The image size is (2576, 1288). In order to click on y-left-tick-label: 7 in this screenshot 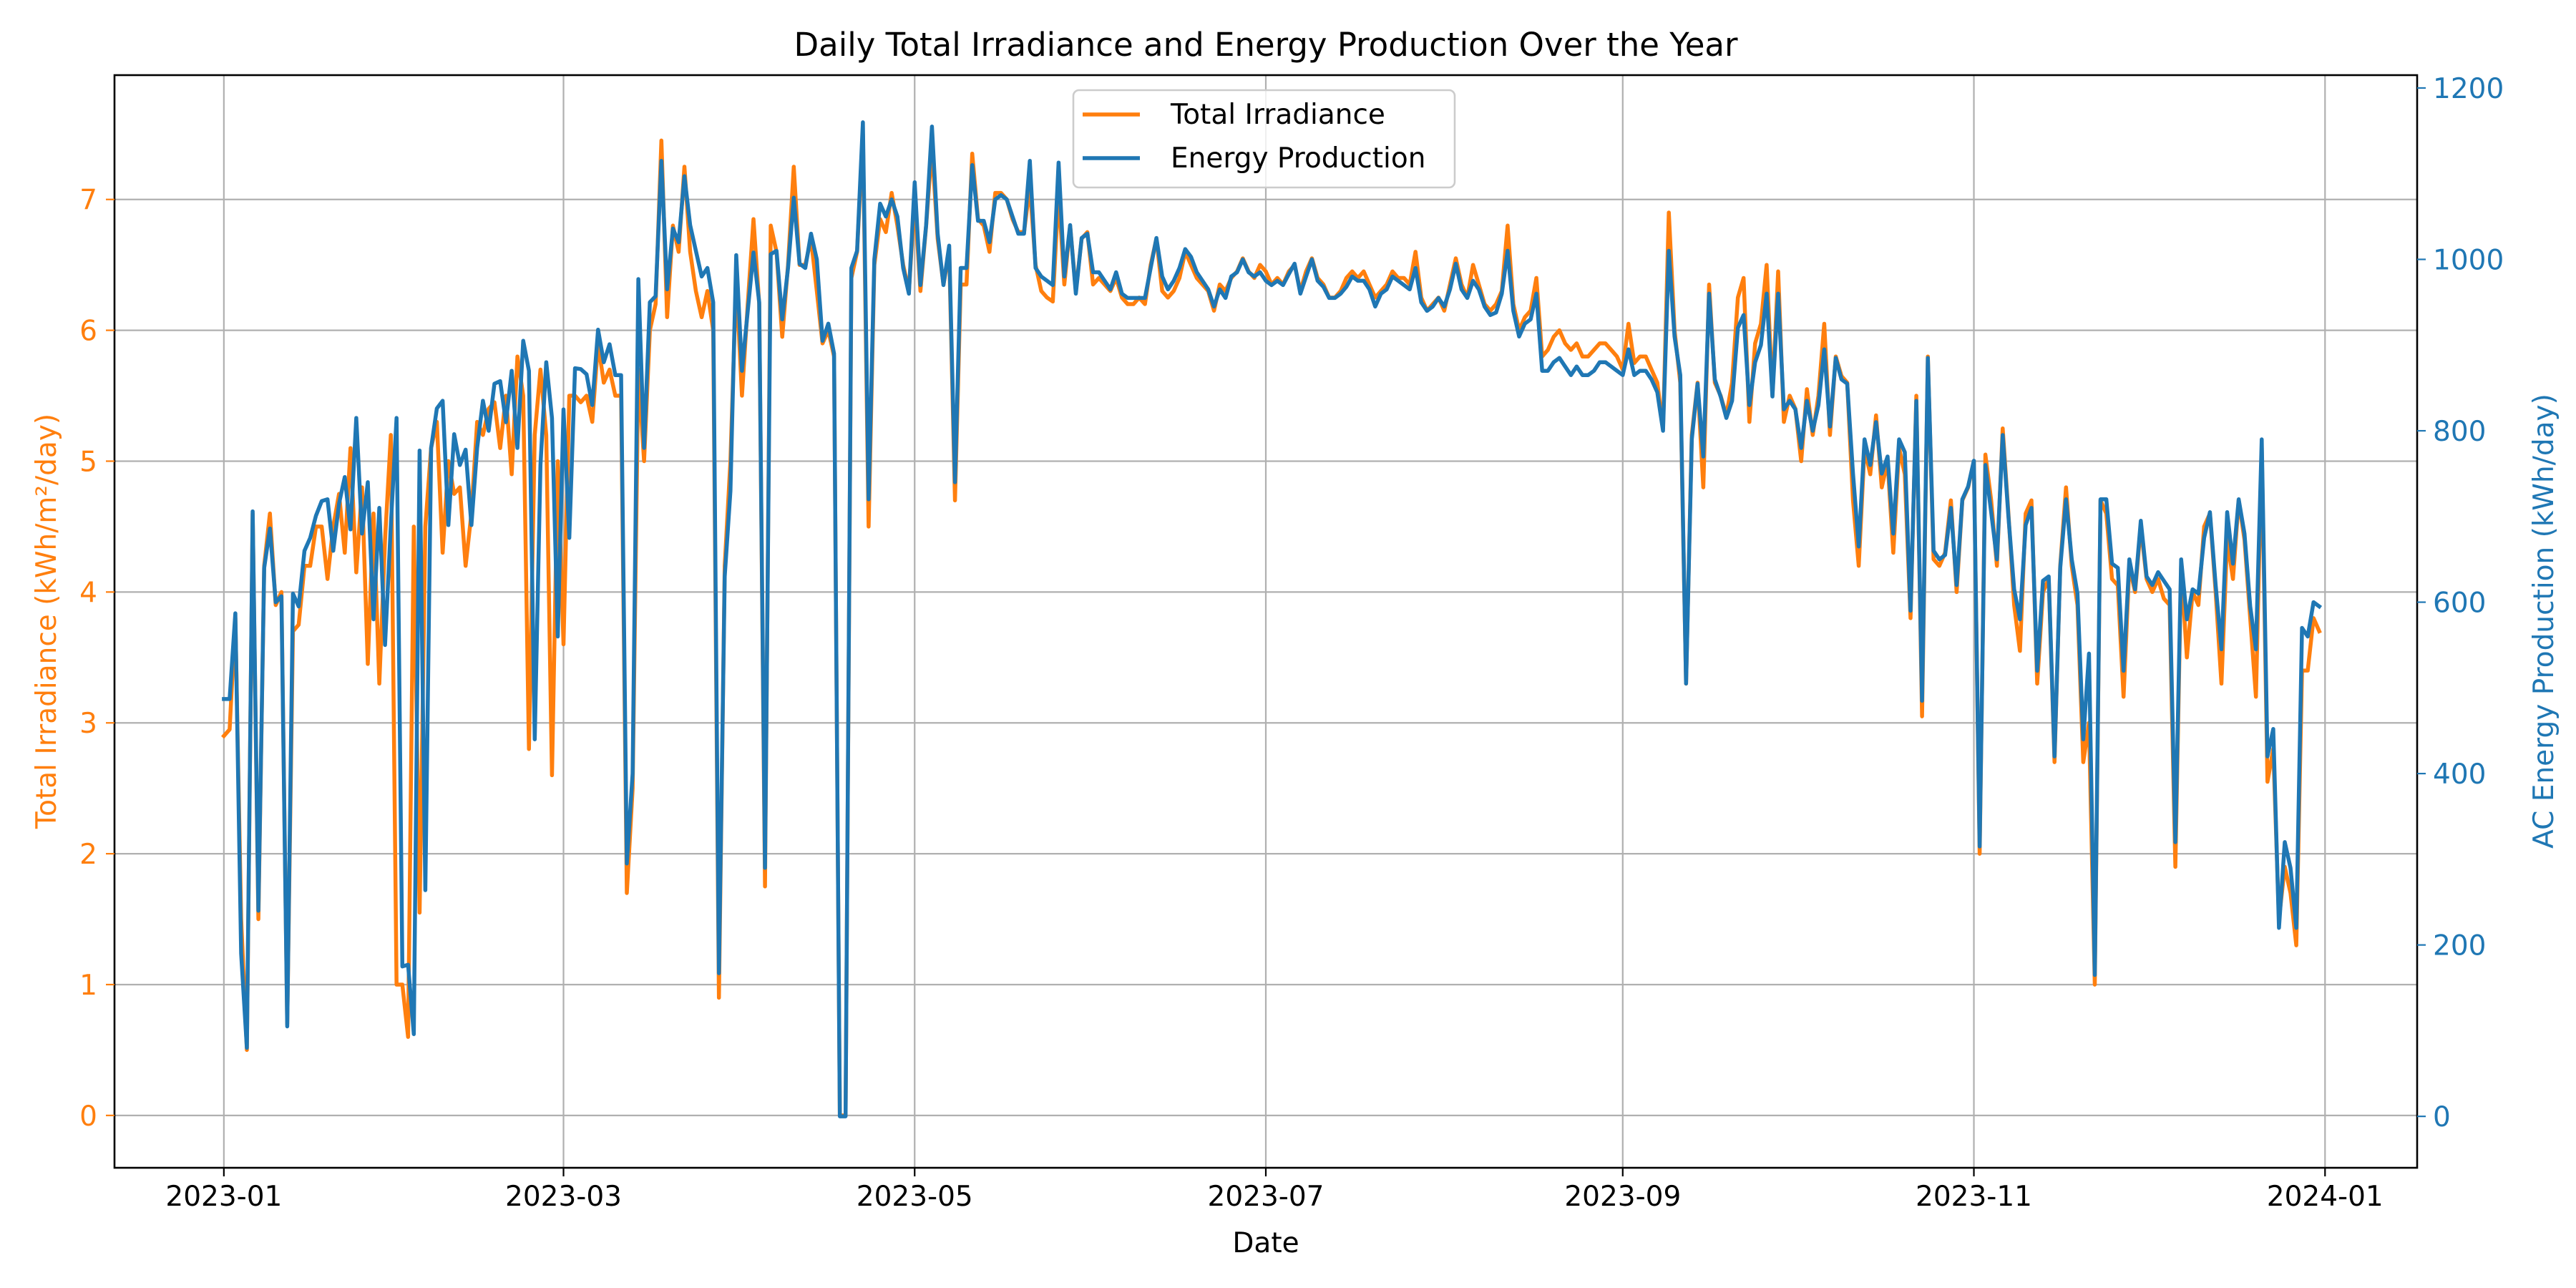, I will do `click(88, 201)`.